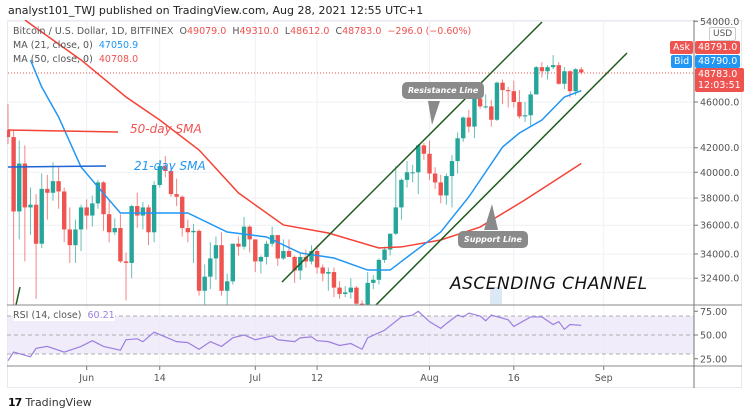 Image resolution: width=750 pixels, height=415 pixels. What do you see at coordinates (718, 74) in the screenshot?
I see `last-price: 48783.0` at bounding box center [718, 74].